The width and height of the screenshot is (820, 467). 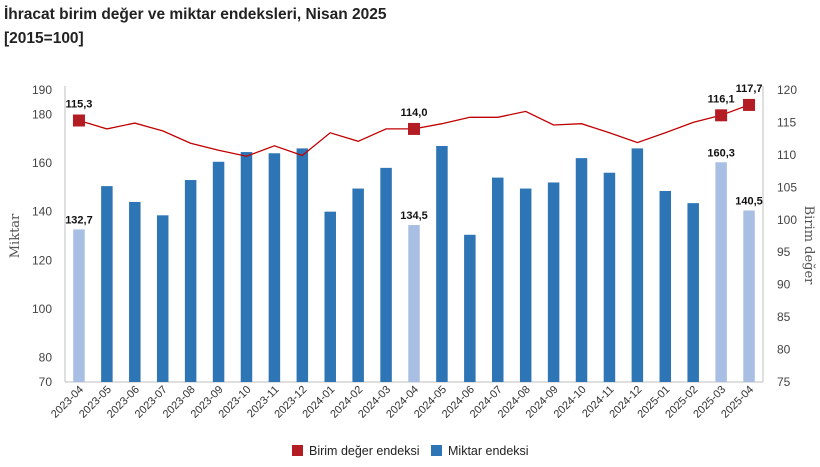 What do you see at coordinates (42, 90) in the screenshot?
I see `left-tick-label: 190` at bounding box center [42, 90].